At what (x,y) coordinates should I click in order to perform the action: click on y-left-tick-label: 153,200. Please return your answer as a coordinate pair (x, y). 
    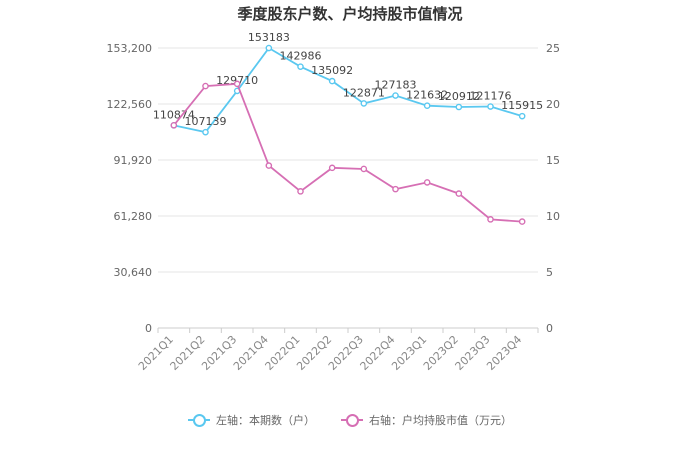
    Looking at the image, I should click on (130, 48).